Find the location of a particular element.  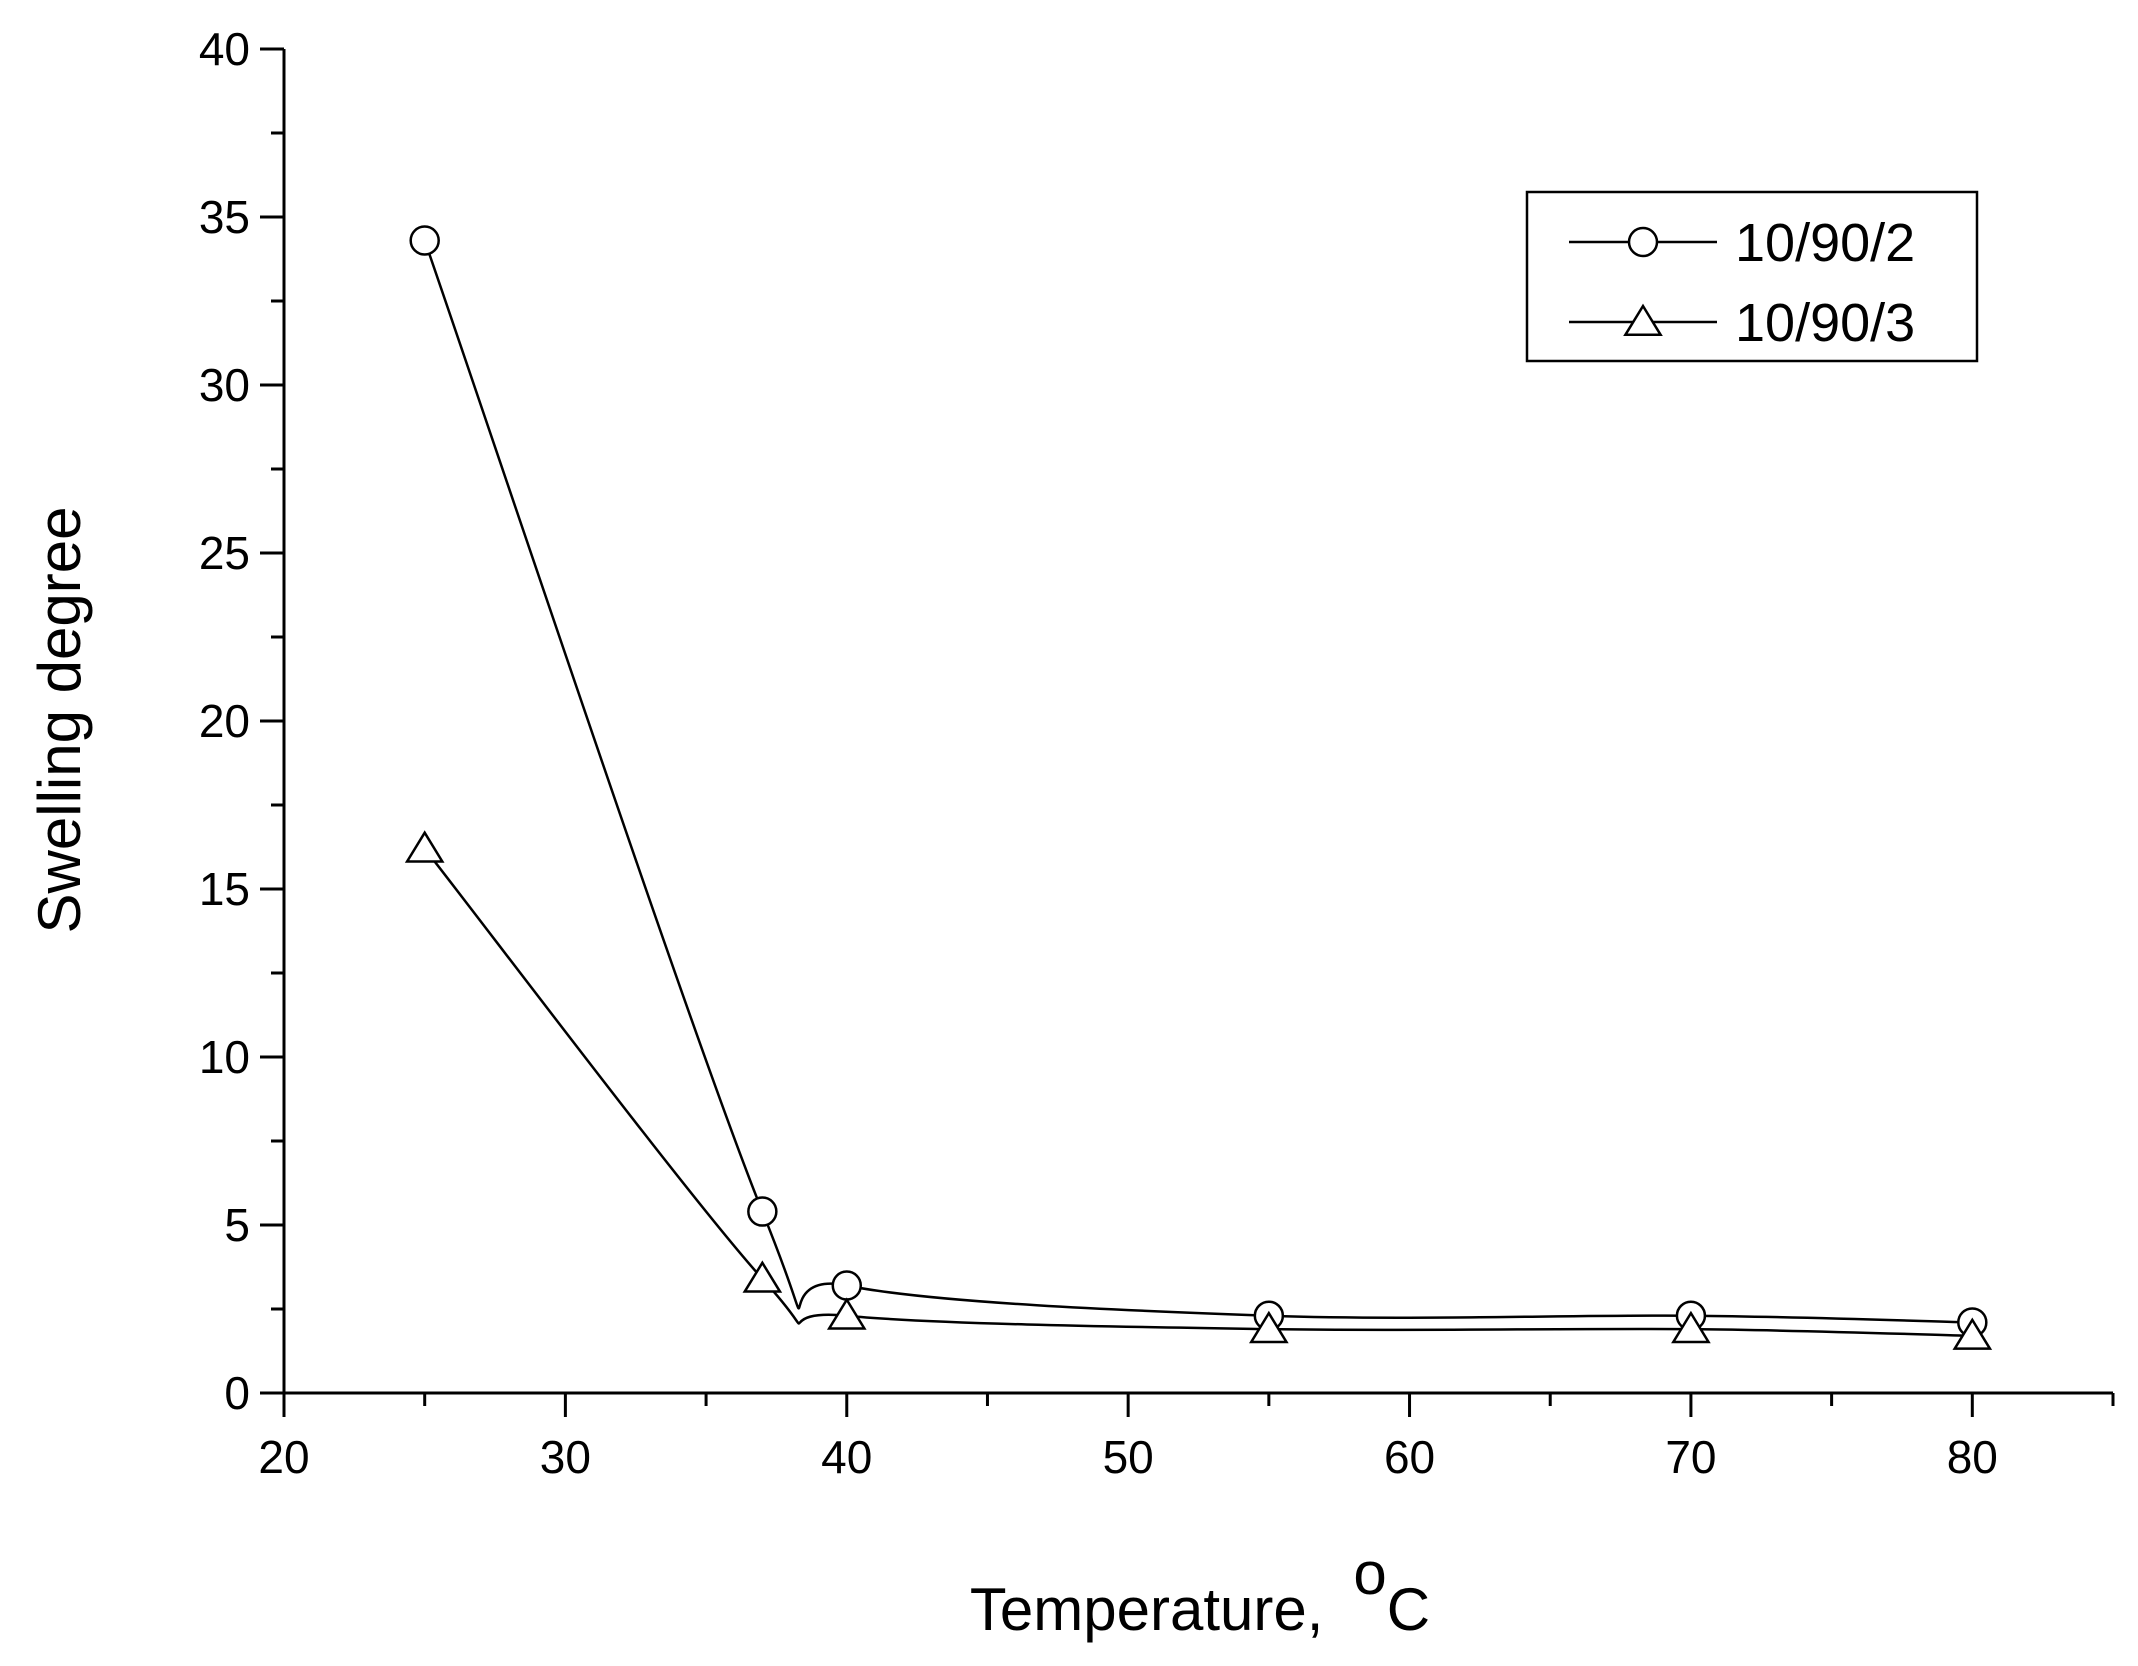

x-axis-title: Temperature, oC is located at coordinates (1200, 1591).